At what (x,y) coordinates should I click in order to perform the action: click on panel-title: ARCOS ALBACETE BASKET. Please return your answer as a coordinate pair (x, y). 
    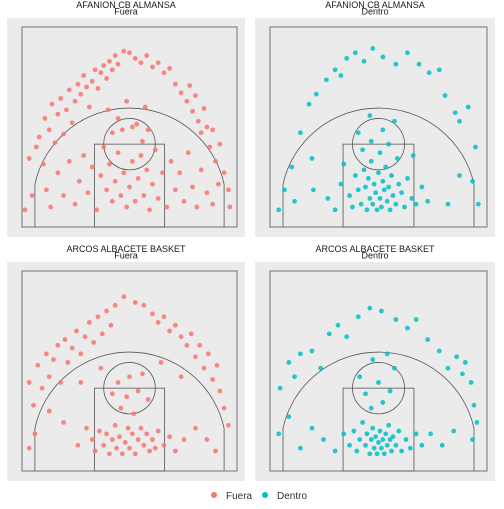
    Looking at the image, I should click on (126, 249).